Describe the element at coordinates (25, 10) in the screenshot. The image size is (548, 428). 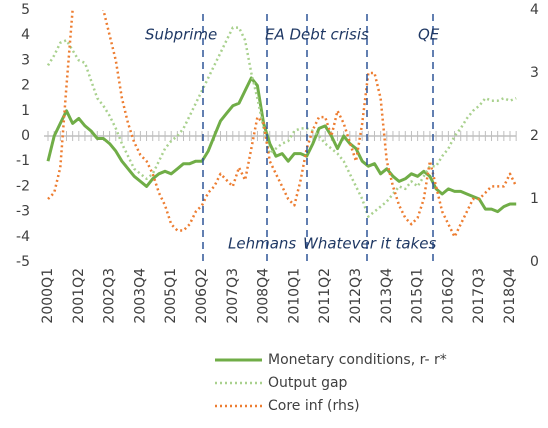
I see `y-tick-label: 5` at that location.